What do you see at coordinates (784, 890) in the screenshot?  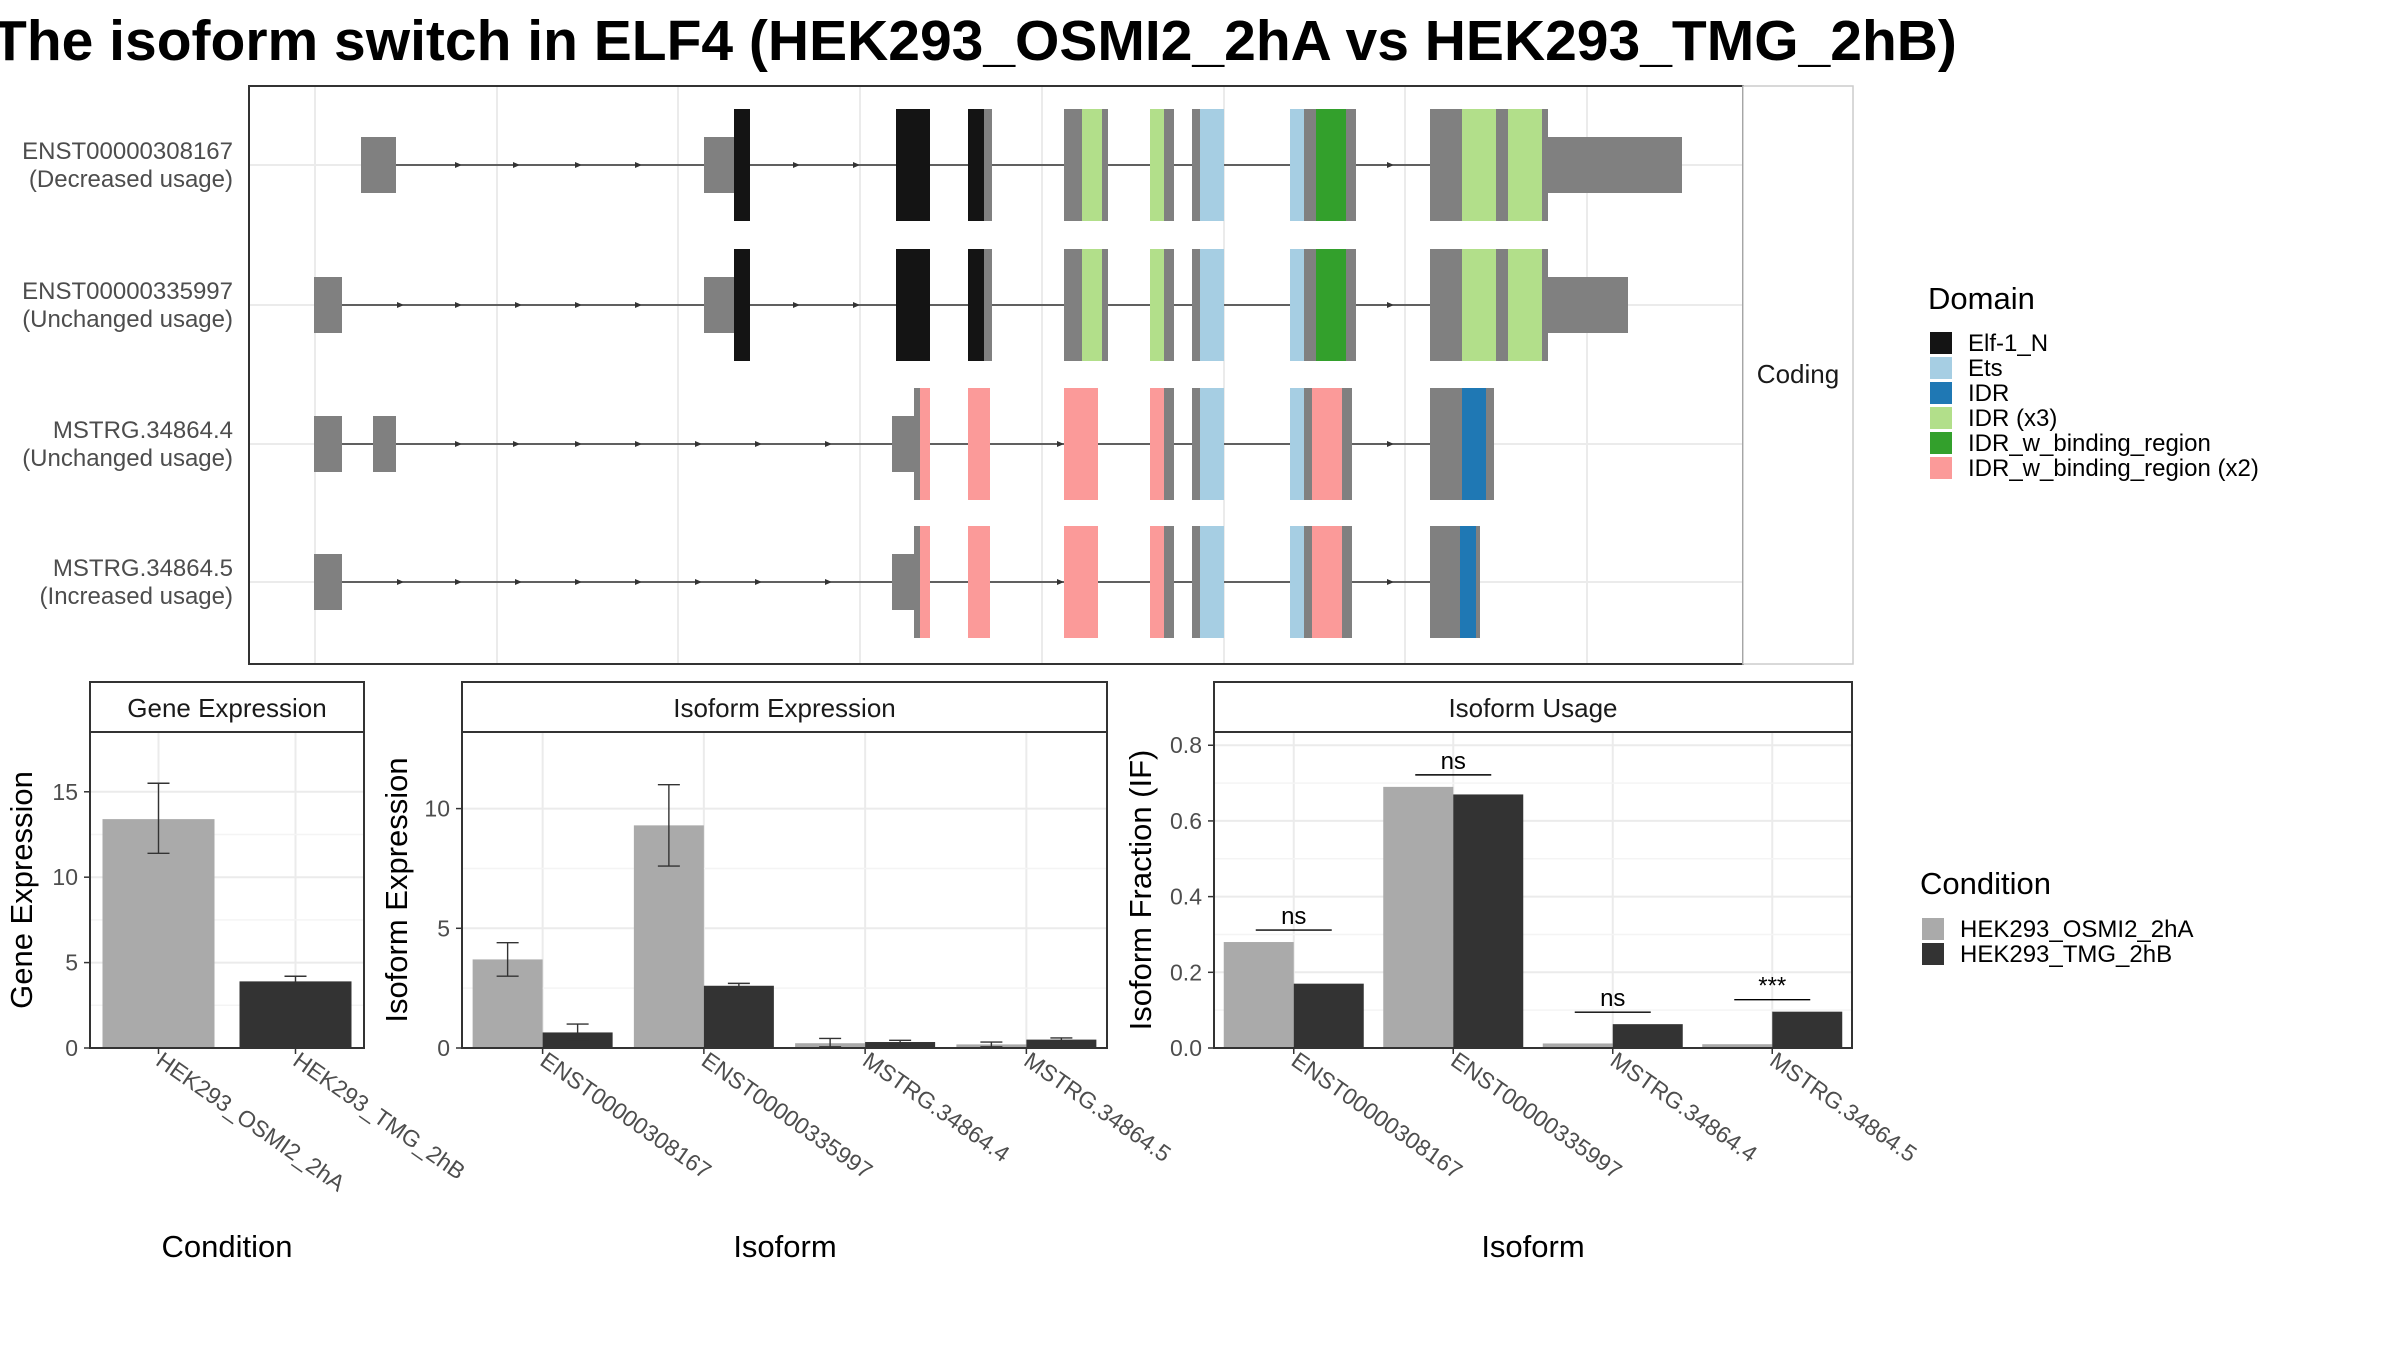 I see `bar-plot-area` at bounding box center [784, 890].